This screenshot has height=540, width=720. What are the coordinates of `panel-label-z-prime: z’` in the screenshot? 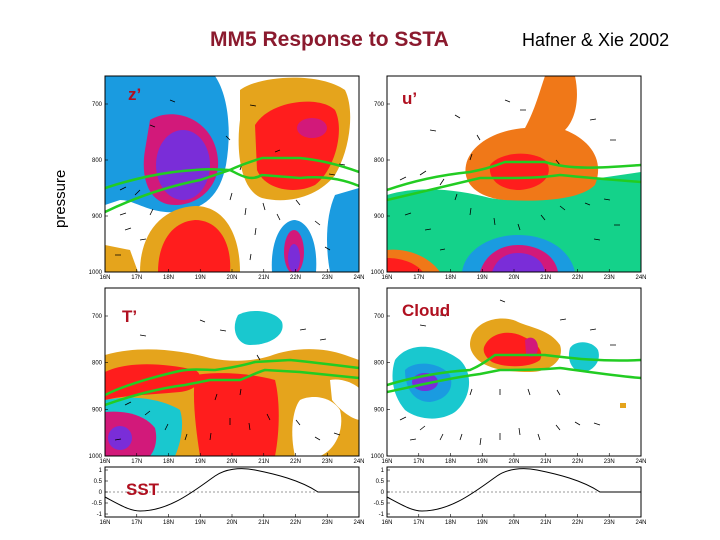 It's located at (134, 94).